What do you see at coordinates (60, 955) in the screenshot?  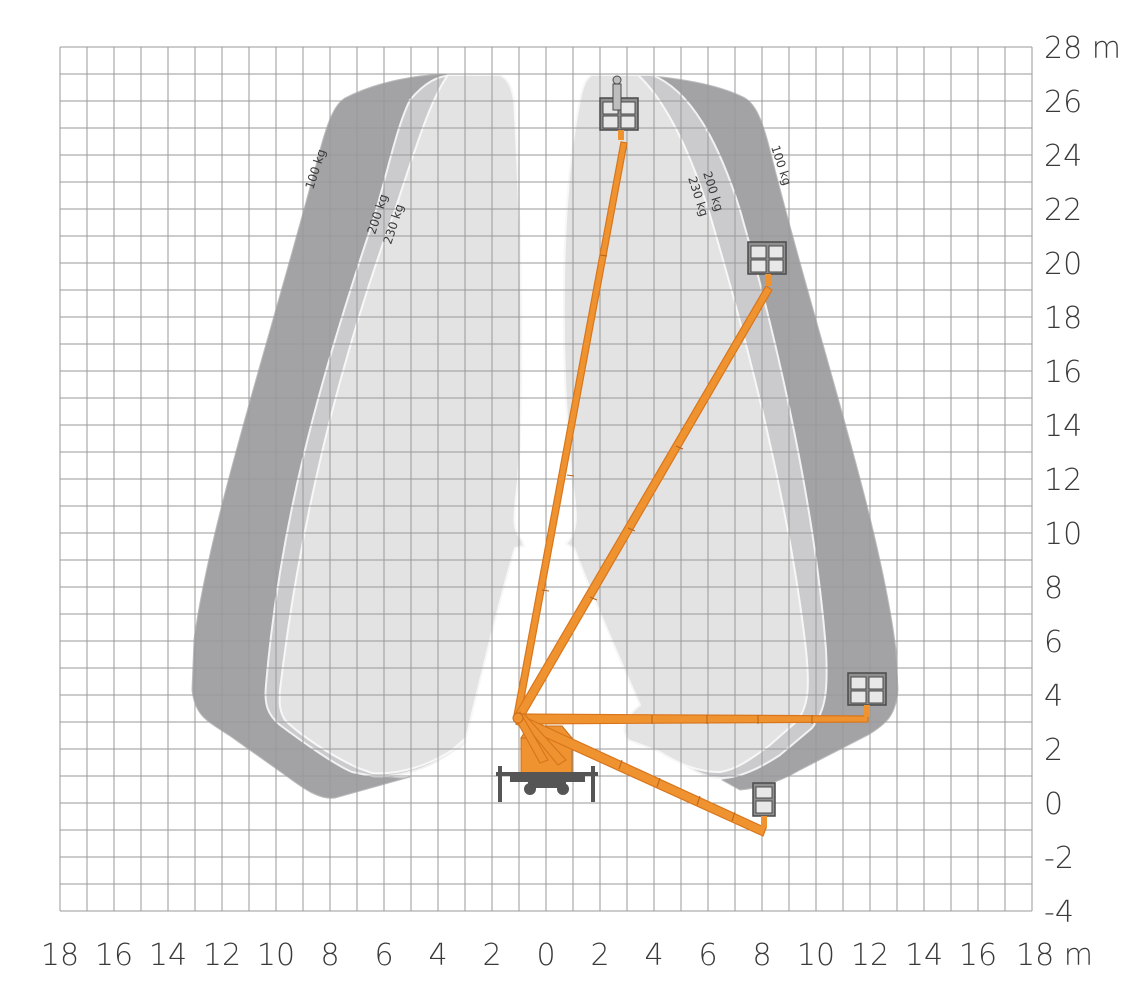 I see `x-tick-label: 18` at bounding box center [60, 955].